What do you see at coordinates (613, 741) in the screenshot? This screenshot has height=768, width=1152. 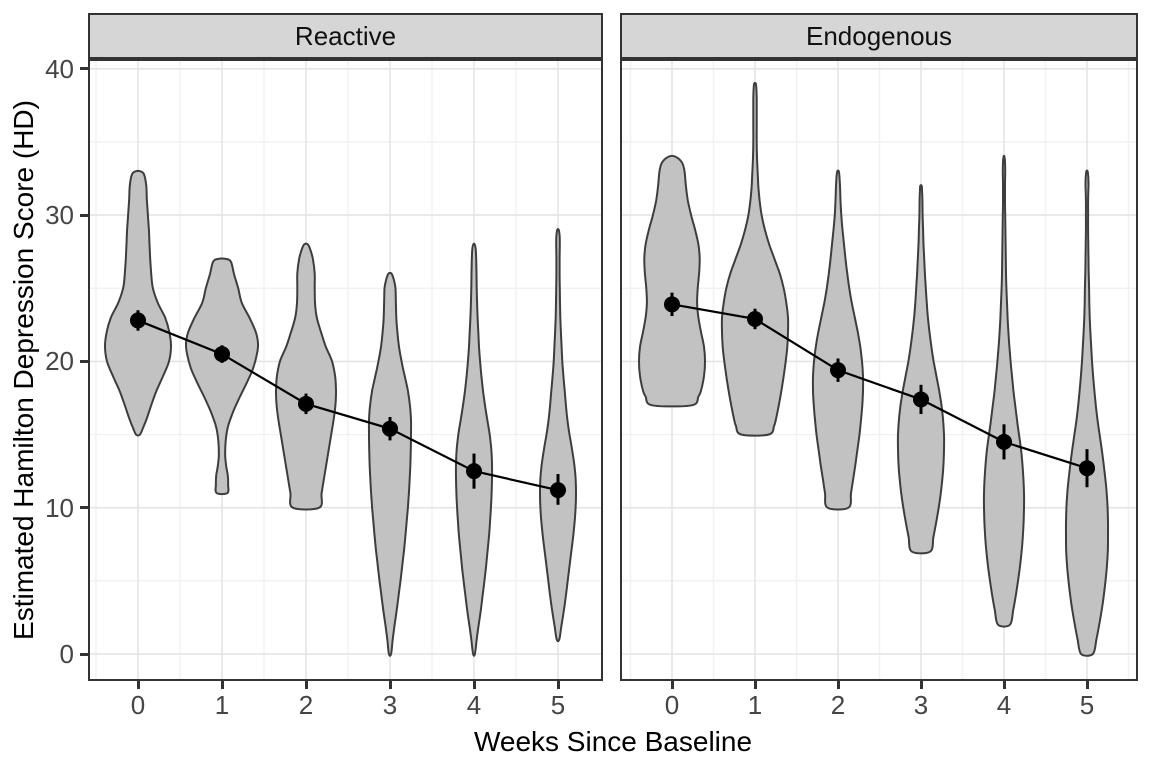 I see `x-axis-title: Weeks Since Baseline` at bounding box center [613, 741].